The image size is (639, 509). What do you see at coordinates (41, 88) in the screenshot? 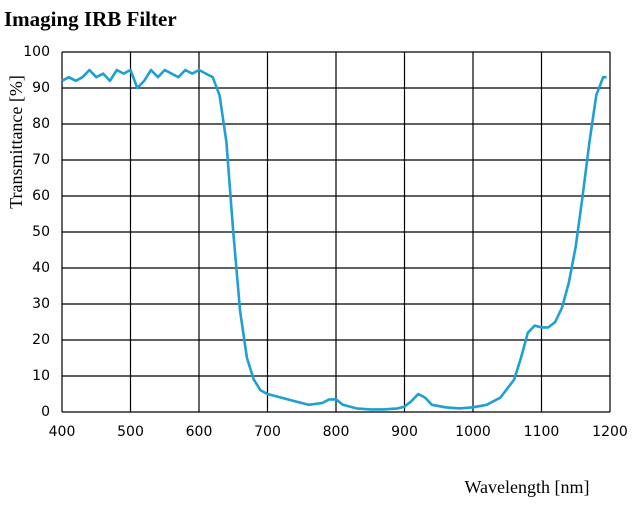
I see `y-tick-label: 90` at bounding box center [41, 88].